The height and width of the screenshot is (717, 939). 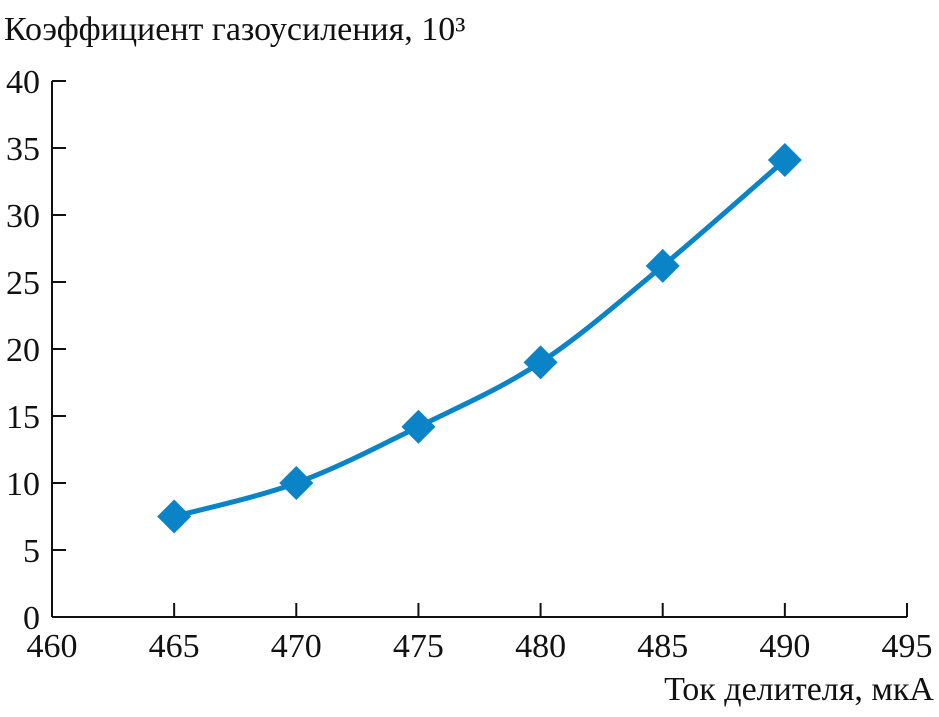 I want to click on x-tick-label: 495, so click(x=907, y=646).